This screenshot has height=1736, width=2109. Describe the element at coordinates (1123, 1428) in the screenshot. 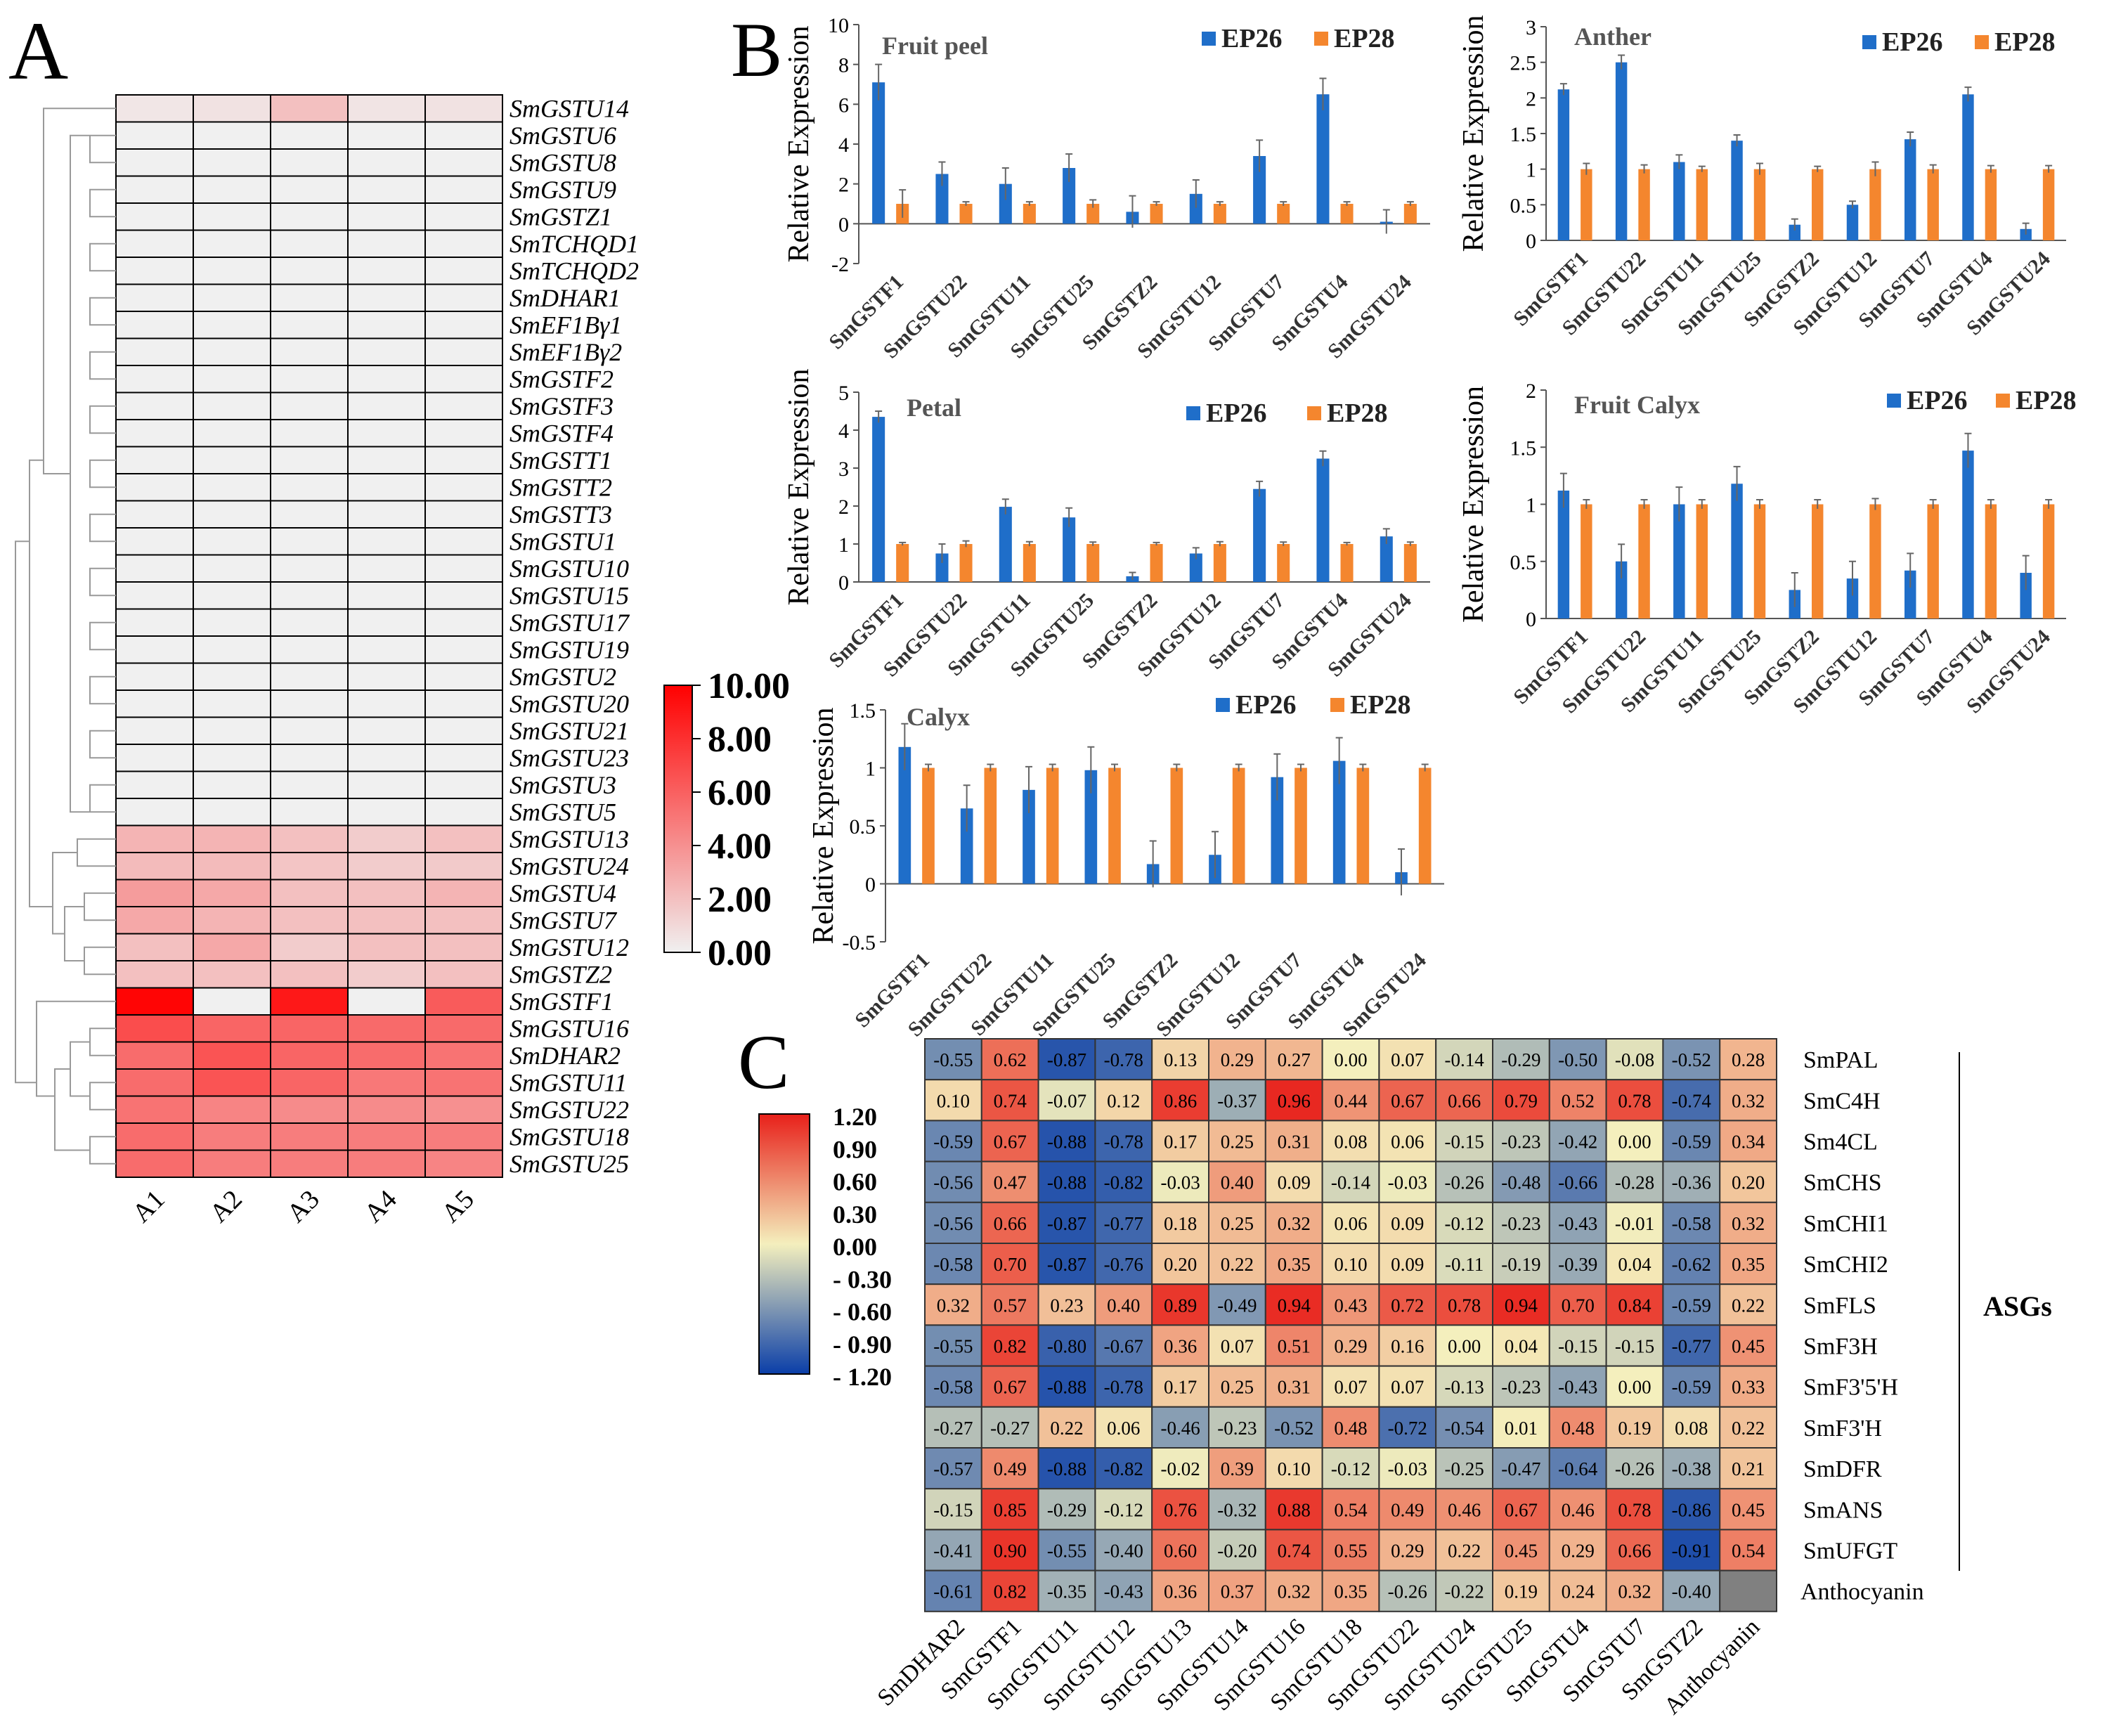

I see `correlation-value: 0.06` at that location.